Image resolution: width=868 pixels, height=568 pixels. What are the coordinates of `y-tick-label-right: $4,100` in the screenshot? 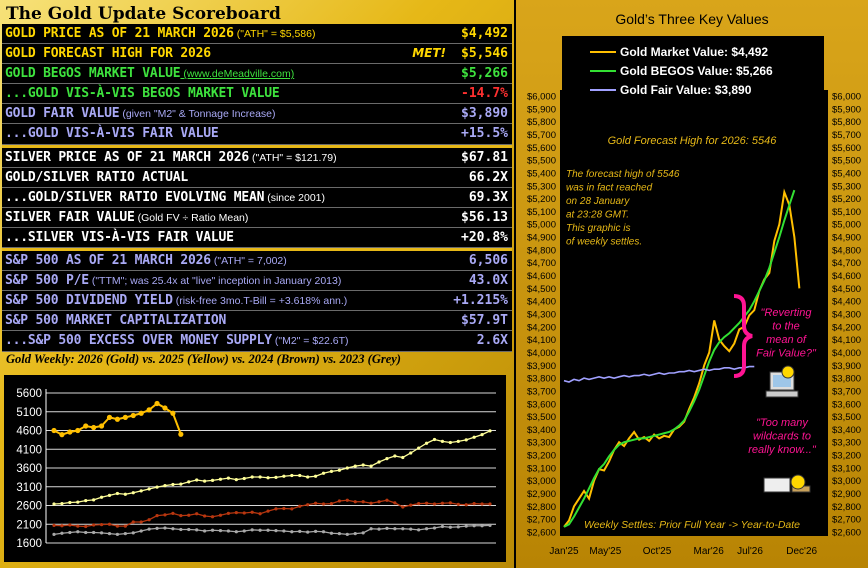 It's located at (846, 340).